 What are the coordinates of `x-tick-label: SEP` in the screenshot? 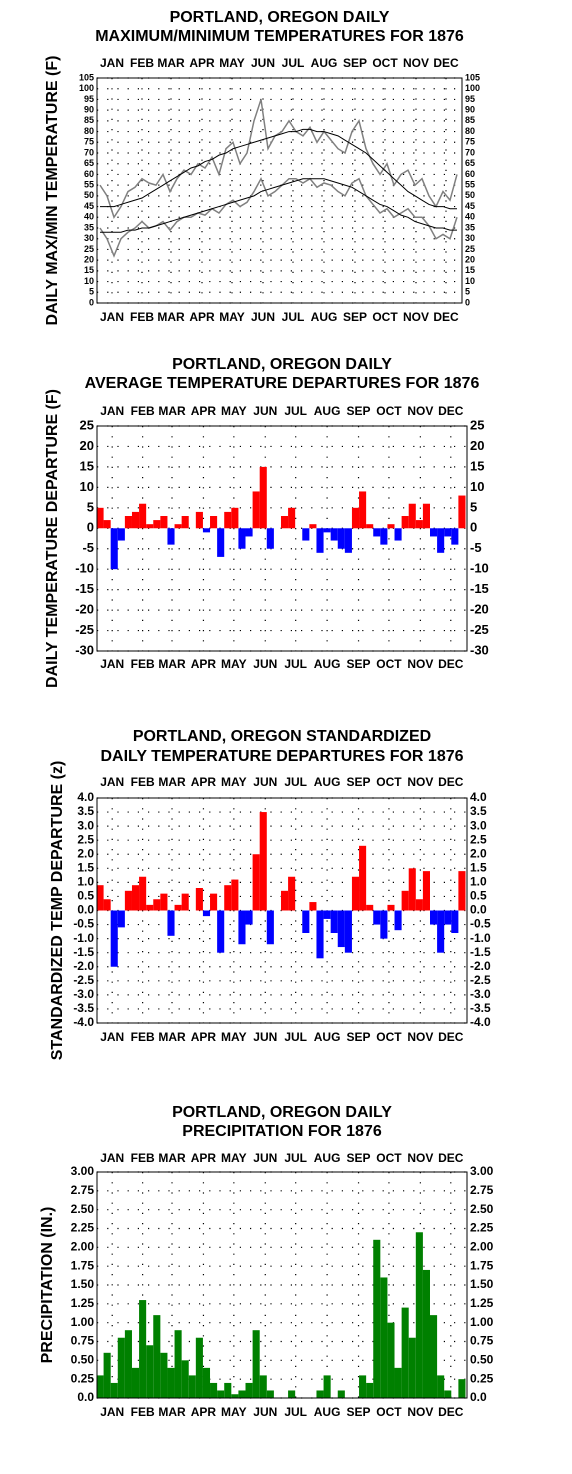 It's located at (359, 411).